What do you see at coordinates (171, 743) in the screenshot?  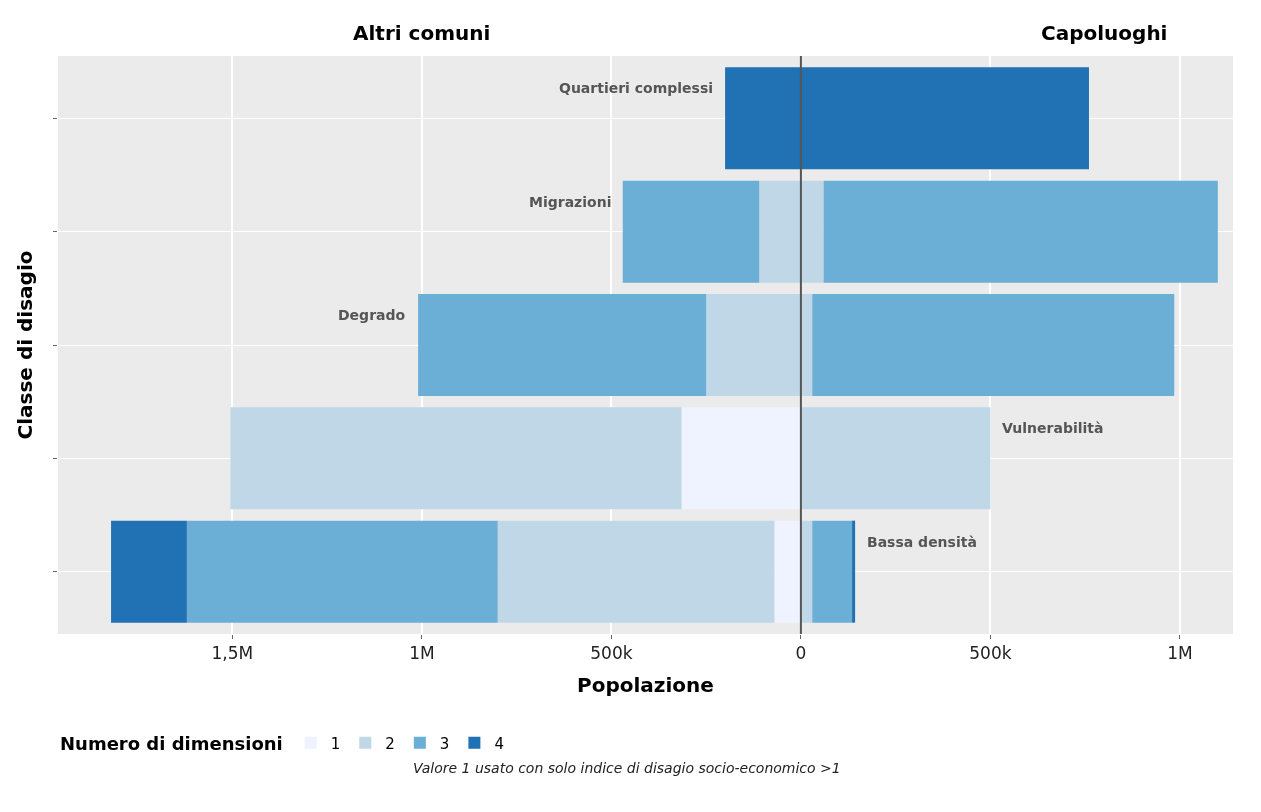 I see `legend-title: Numero di dimensioni` at bounding box center [171, 743].